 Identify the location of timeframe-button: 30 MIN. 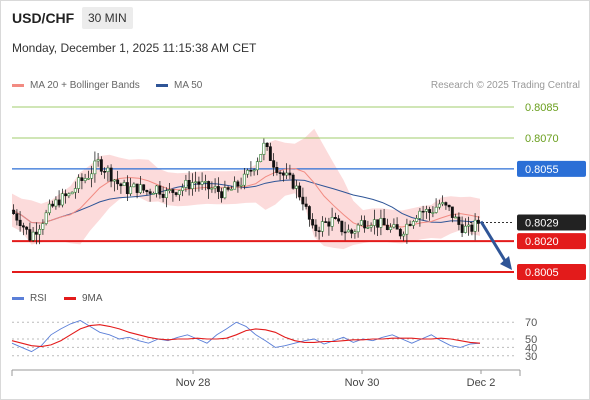
(107, 18).